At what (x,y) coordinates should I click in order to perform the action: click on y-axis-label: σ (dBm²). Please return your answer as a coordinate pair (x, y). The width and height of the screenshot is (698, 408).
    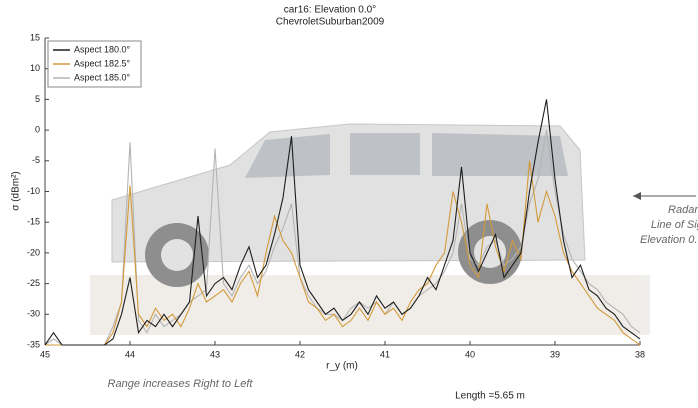
    Looking at the image, I should click on (16, 191).